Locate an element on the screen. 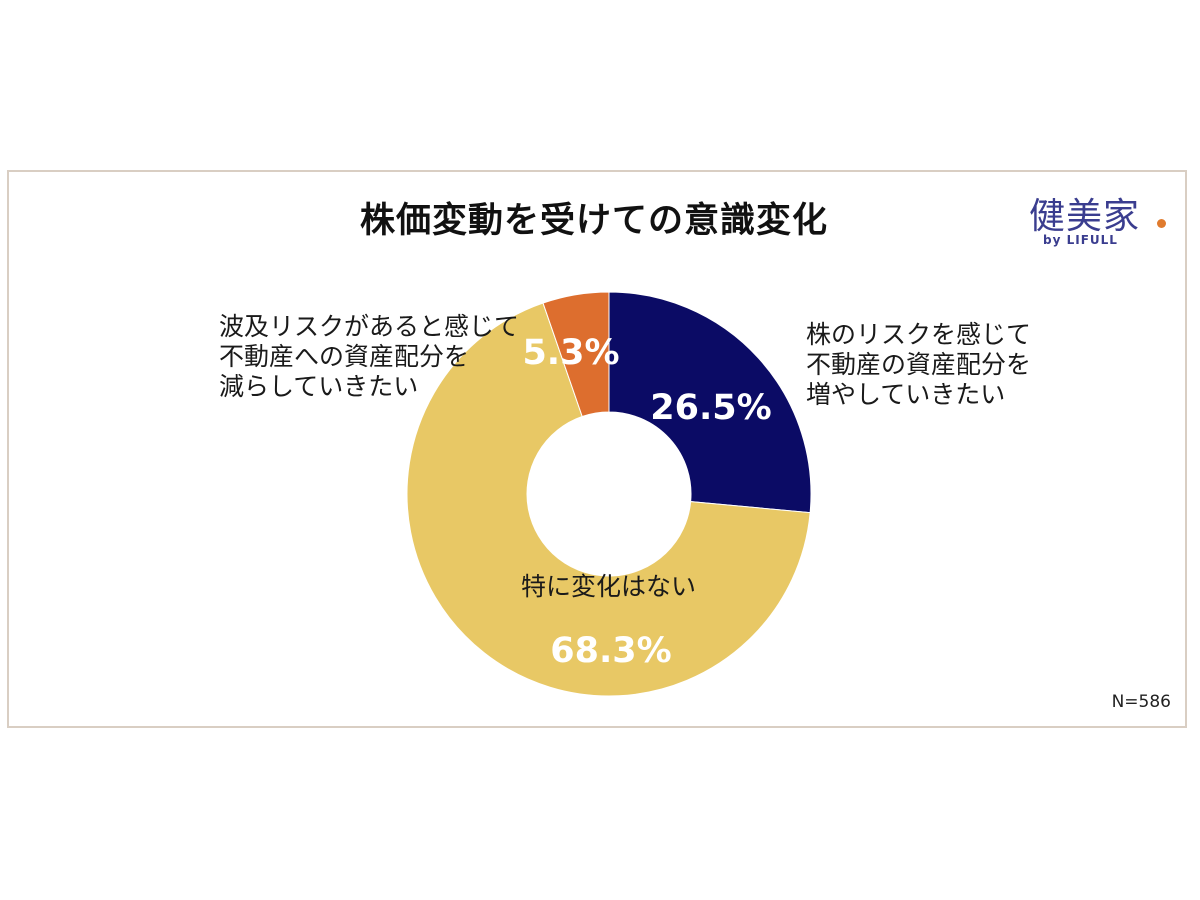 The image size is (1200, 900). brand-logo: 健美家 by LIFULL is located at coordinates (1104, 217).